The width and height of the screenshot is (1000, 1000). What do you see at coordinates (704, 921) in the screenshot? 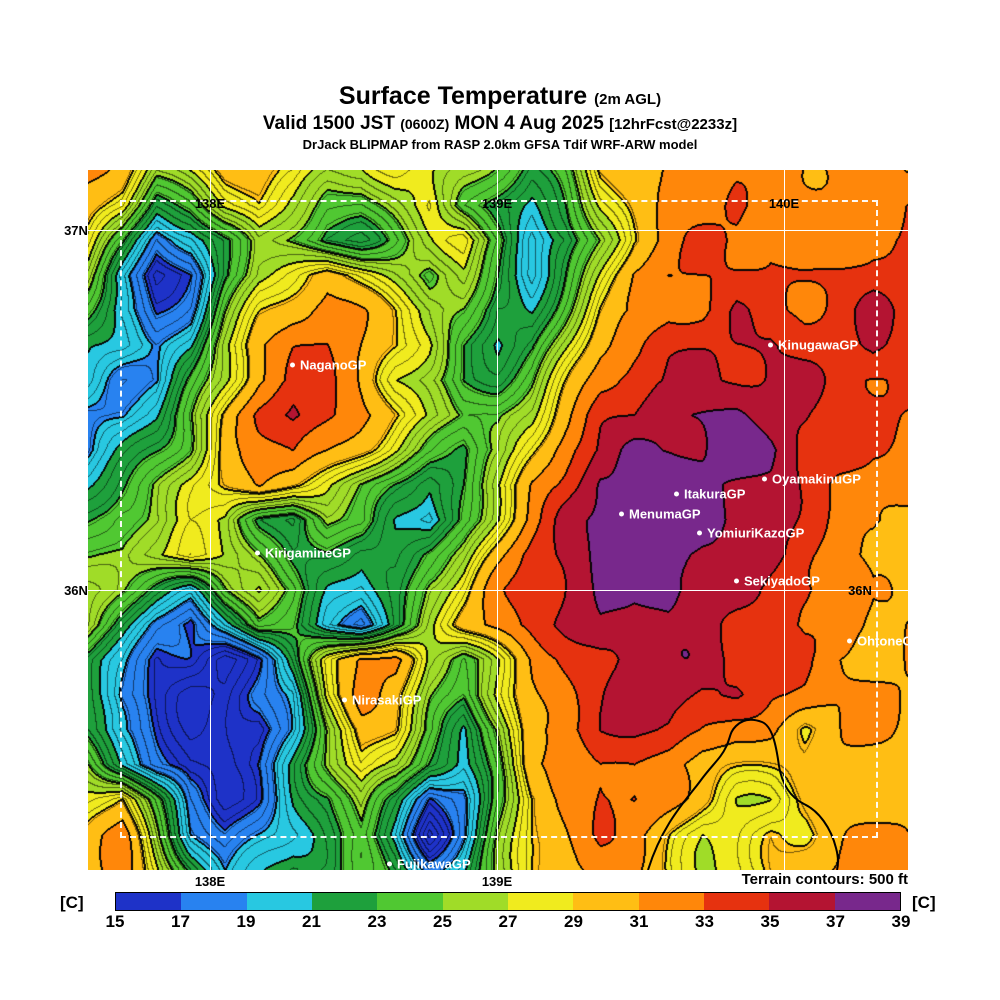
I see `colorbar-tick-label: 33` at bounding box center [704, 921].